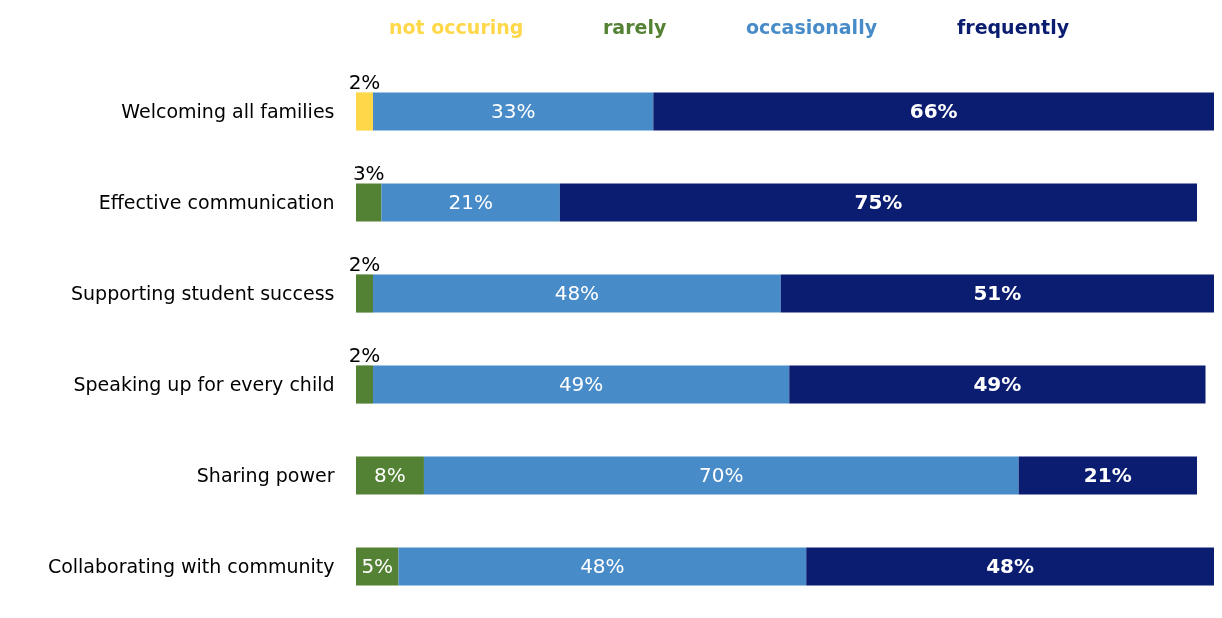 The width and height of the screenshot is (1222, 618). I want to click on data-label: 70%, so click(721, 474).